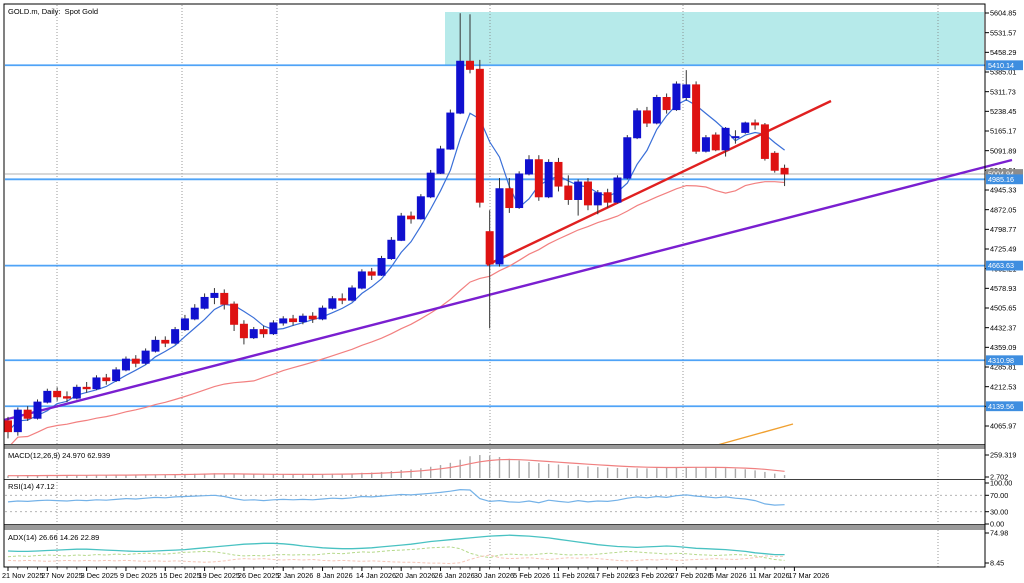 This screenshot has height=583, width=1024. Describe the element at coordinates (1003, 190) in the screenshot. I see `svg-text: 4945.33` at that location.